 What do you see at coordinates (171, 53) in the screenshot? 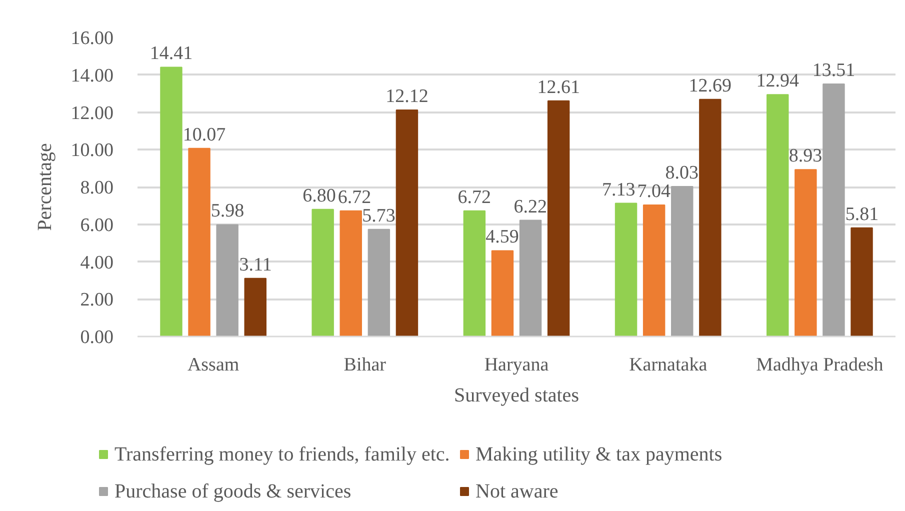
I see `data-label: 14.41` at bounding box center [171, 53].